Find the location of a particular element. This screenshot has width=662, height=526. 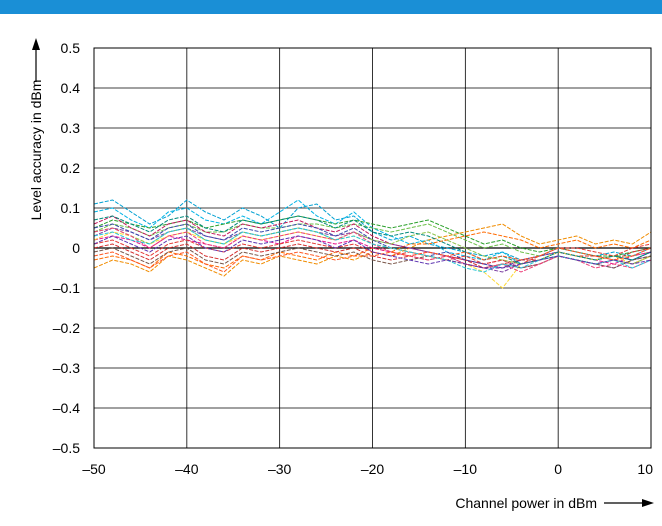

x-tick-label: 0 is located at coordinates (558, 469).